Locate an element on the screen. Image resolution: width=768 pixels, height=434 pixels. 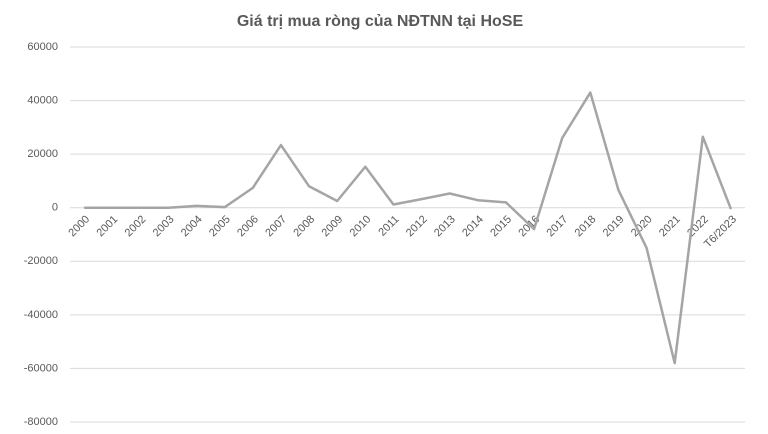
x-tick-label: 2019 is located at coordinates (614, 226).